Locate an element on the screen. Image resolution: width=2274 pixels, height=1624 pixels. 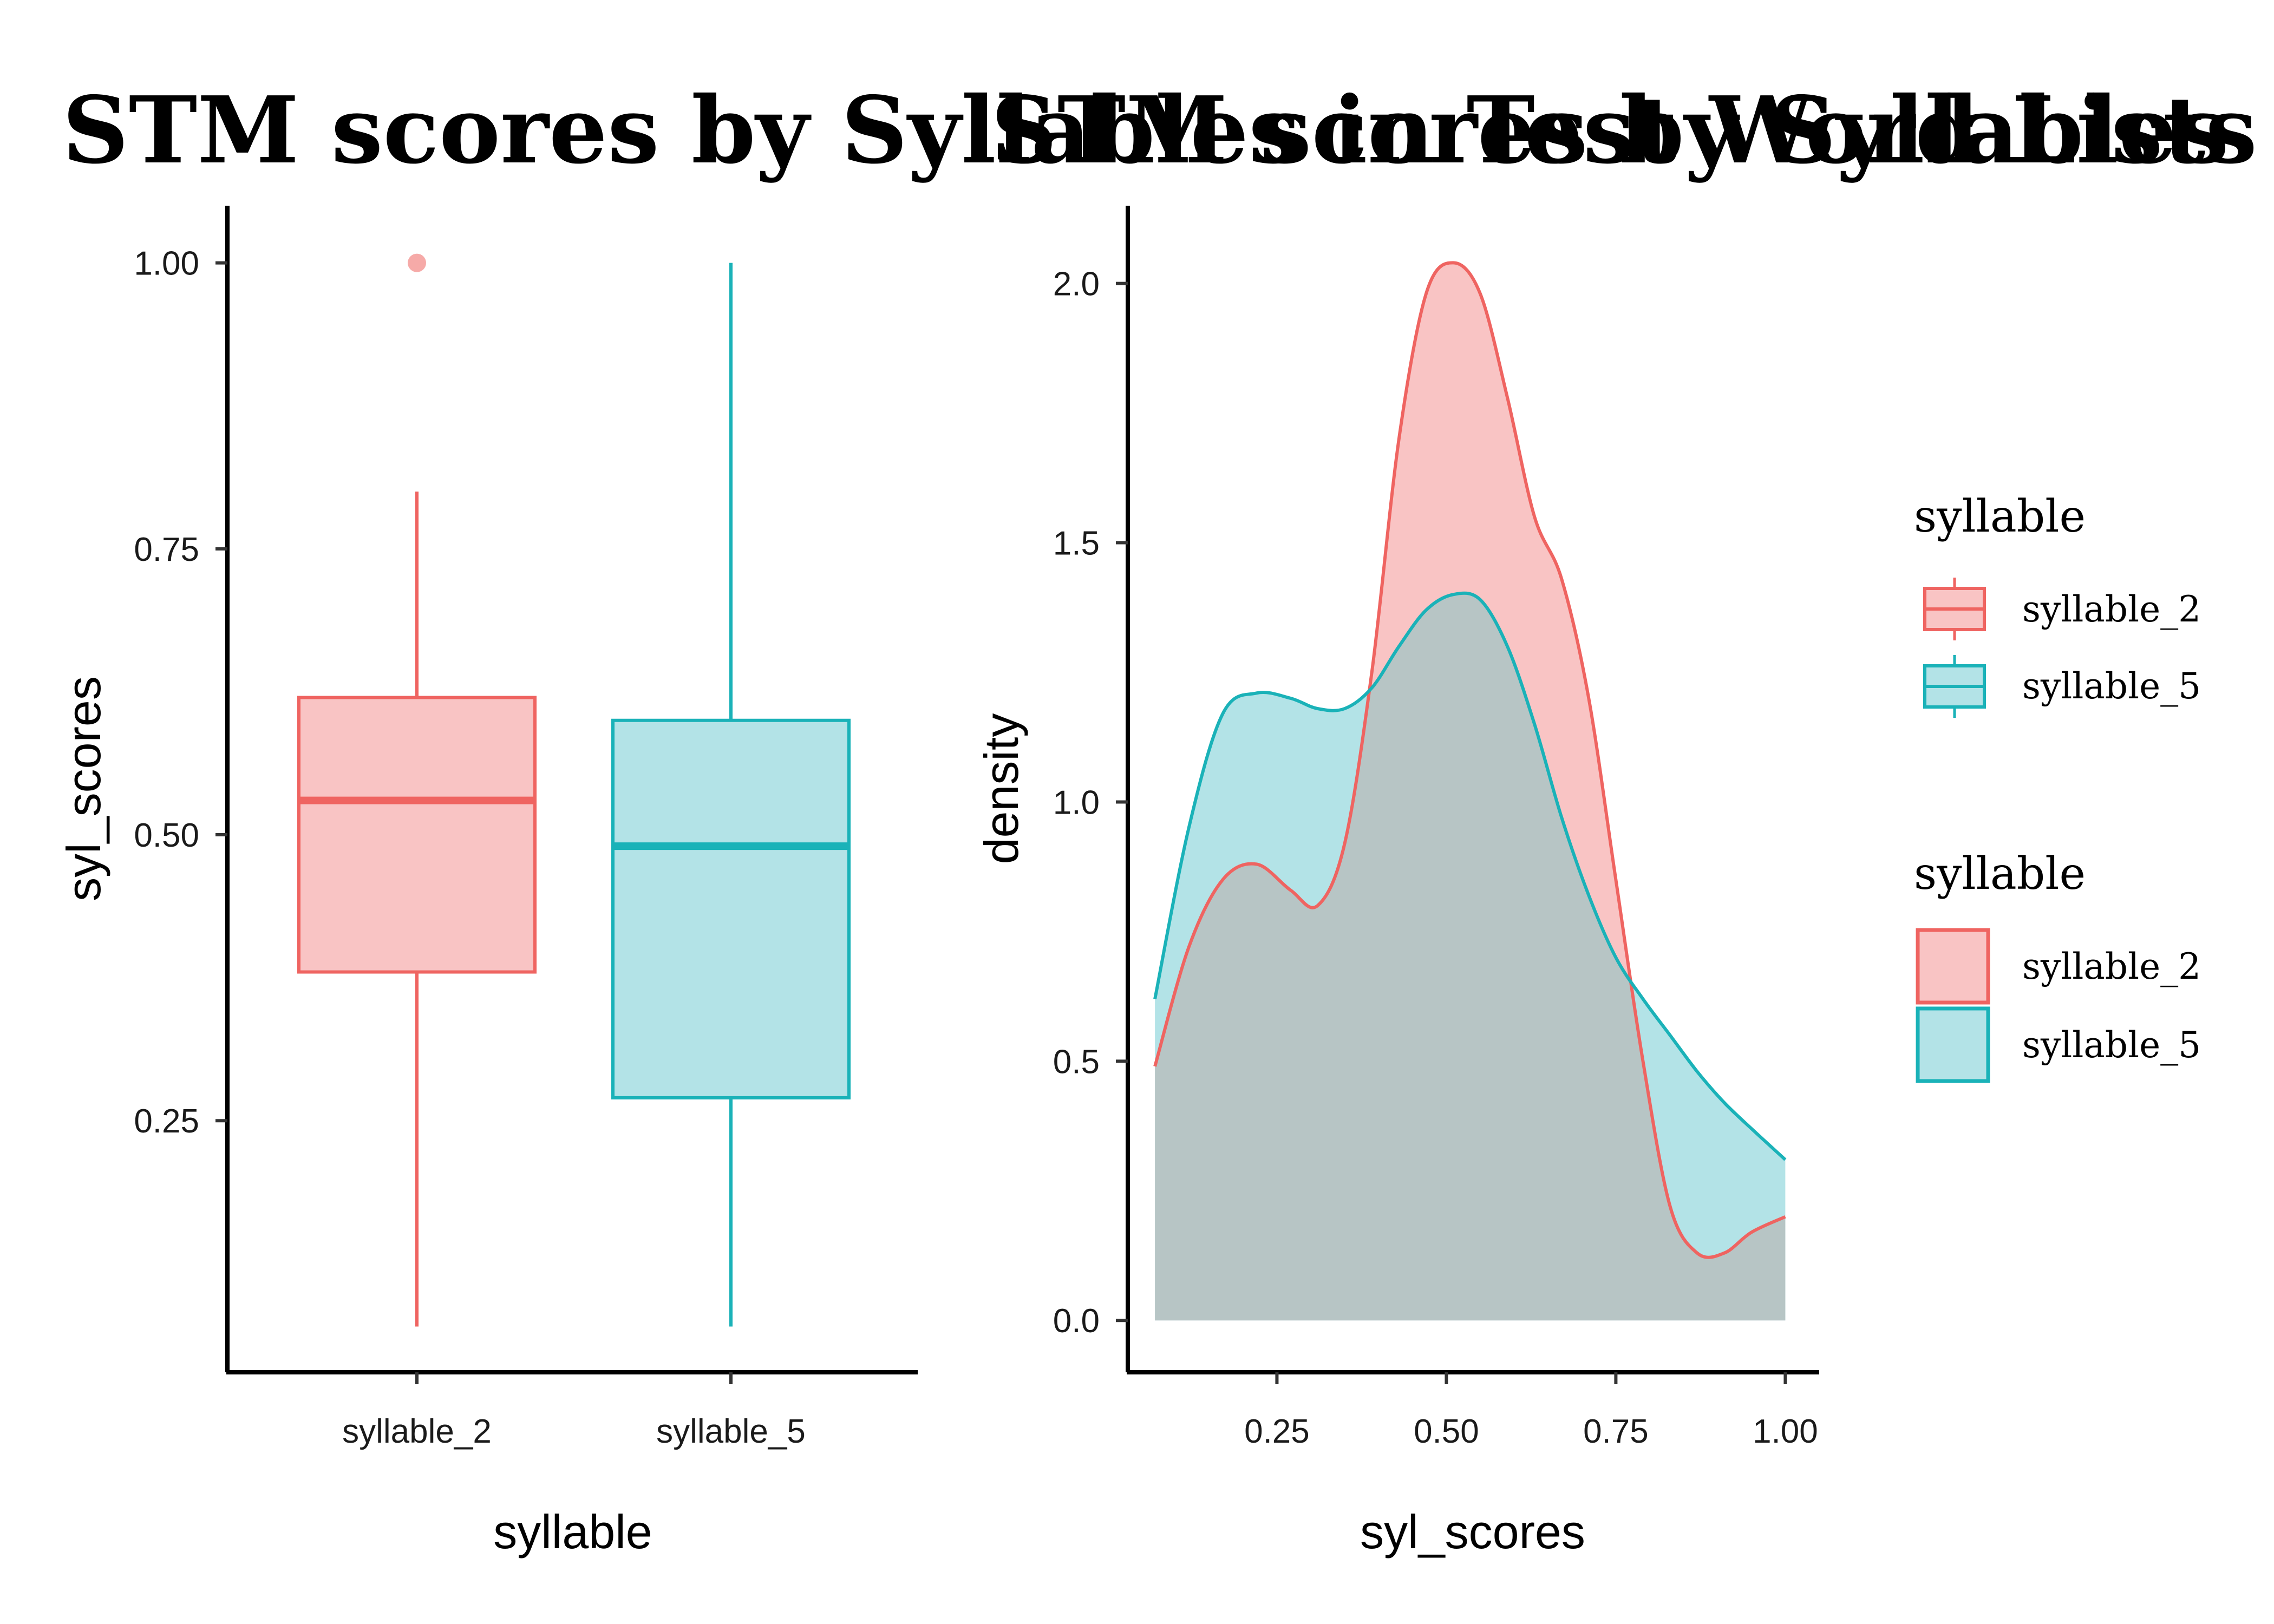
density-y-tick-label: 0.5 is located at coordinates (1077, 1062).